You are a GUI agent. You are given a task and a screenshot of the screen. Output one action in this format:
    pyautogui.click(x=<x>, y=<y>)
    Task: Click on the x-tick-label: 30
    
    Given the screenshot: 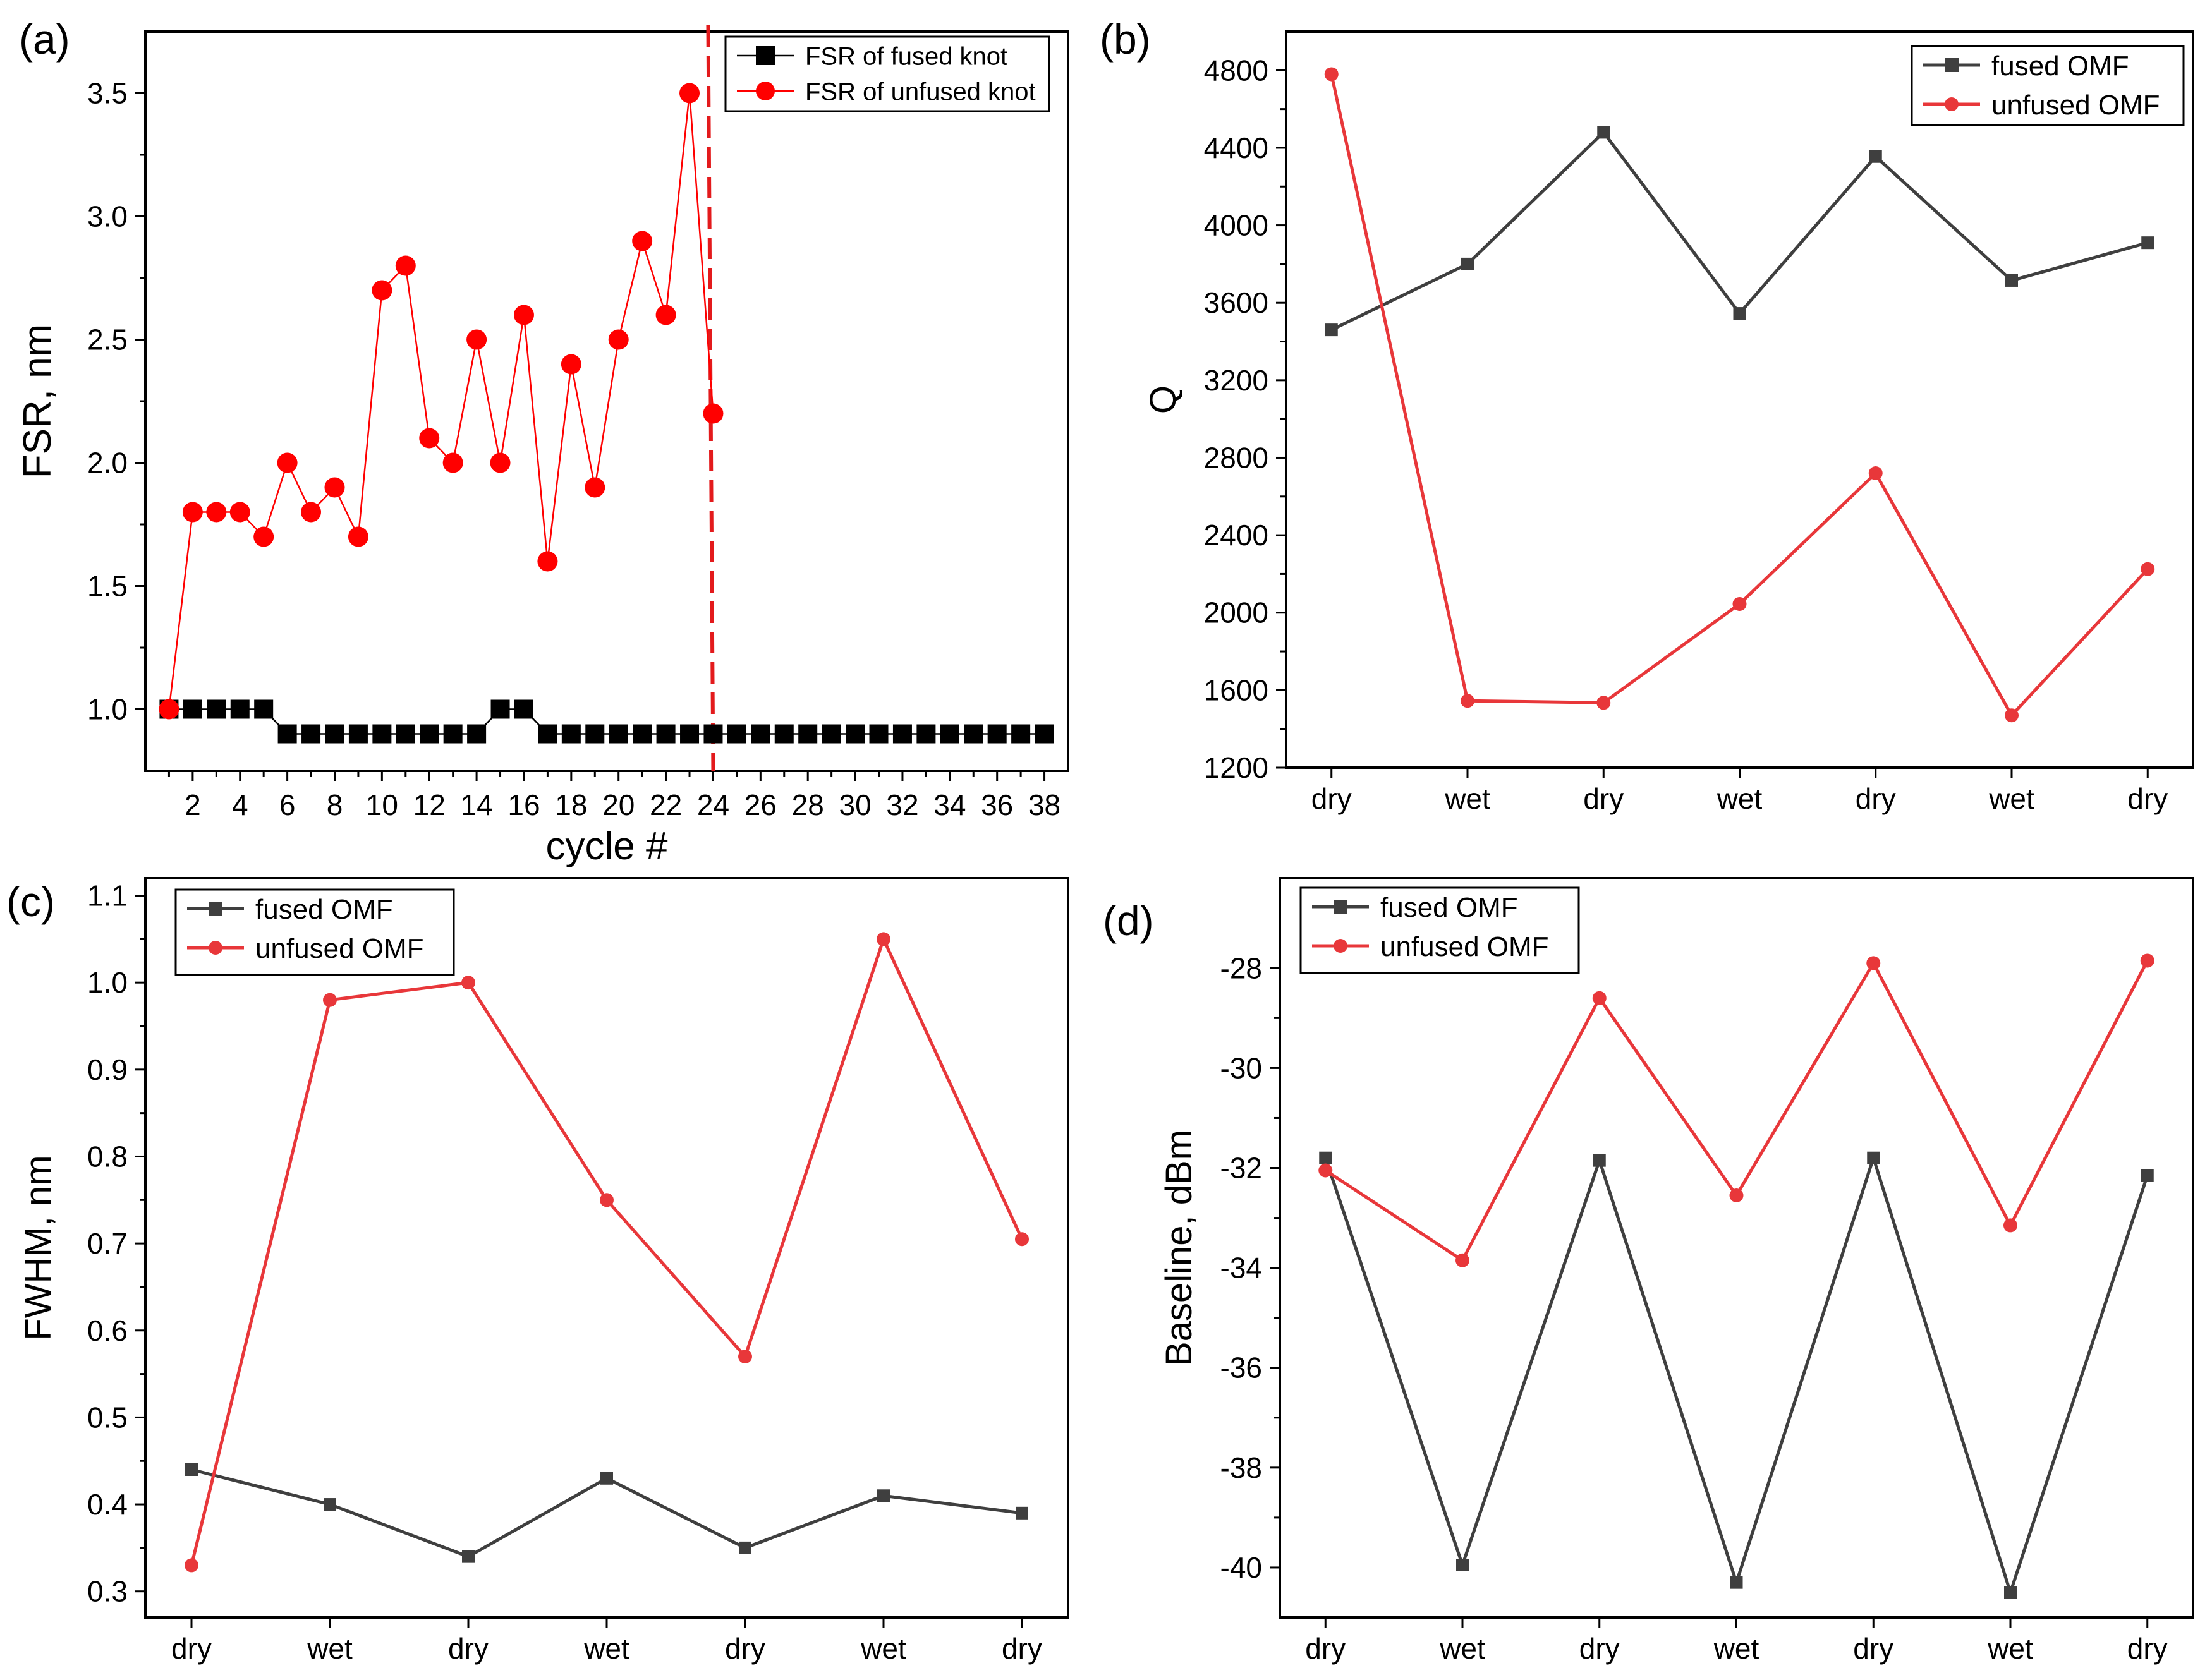 What is the action you would take?
    pyautogui.click(x=855, y=805)
    